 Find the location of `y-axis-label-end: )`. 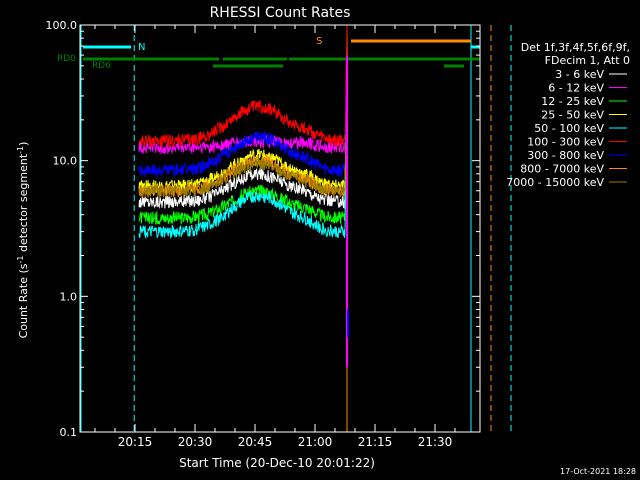

y-axis-label-end: ) is located at coordinates (23, 144).